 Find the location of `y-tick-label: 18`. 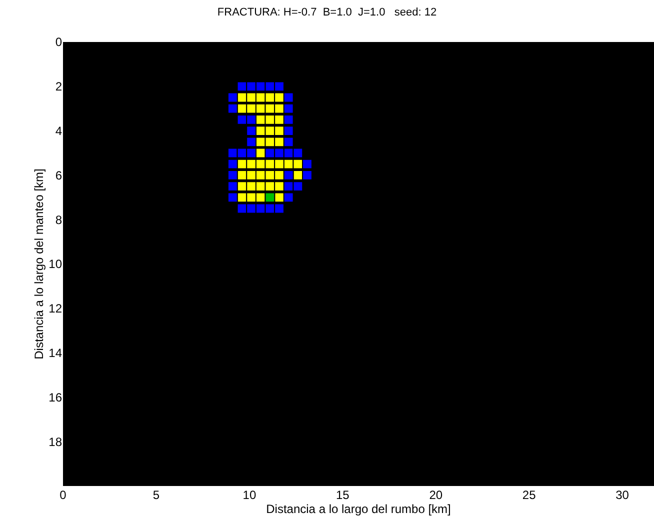

y-tick-label: 18 is located at coordinates (55, 441).